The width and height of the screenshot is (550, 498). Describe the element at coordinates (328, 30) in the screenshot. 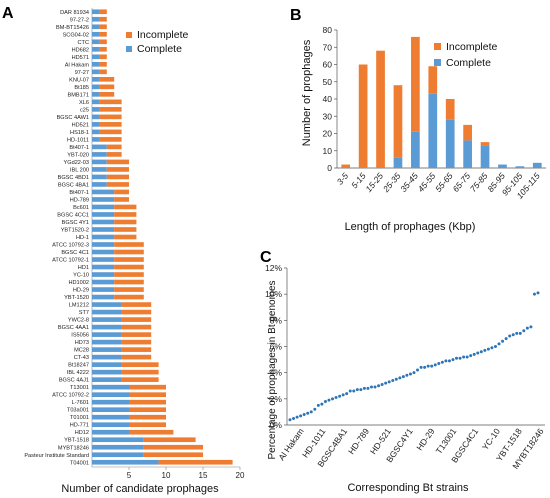

I see `y-tick-label: 80` at that location.